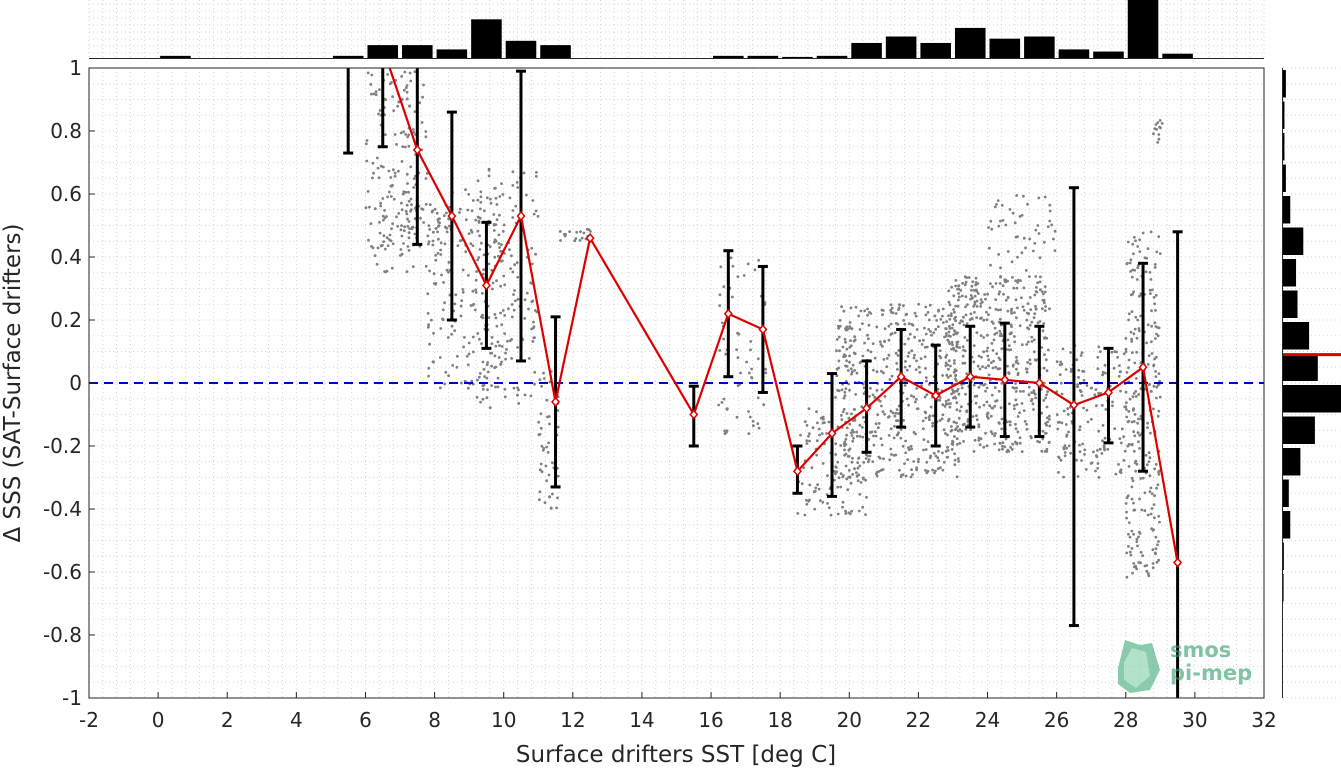 The width and height of the screenshot is (1341, 770). Describe the element at coordinates (486, 285) in the screenshot. I see `mean-point` at that location.